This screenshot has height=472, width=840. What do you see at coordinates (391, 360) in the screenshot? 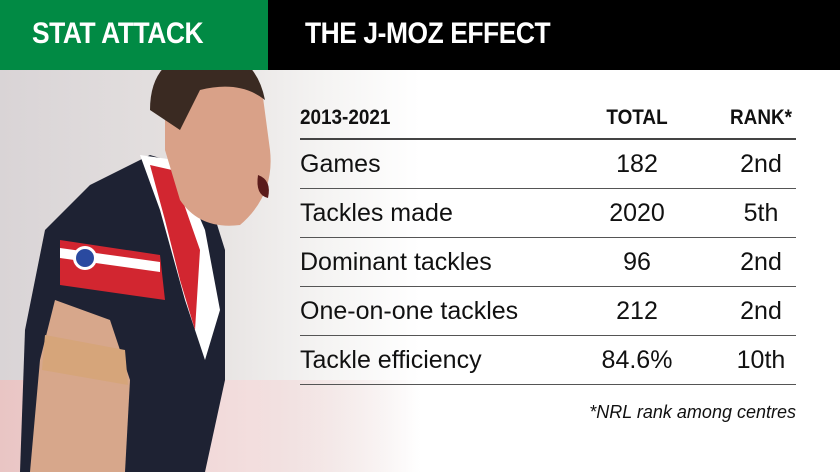
I see `stat-name: Tackle efficiency` at bounding box center [391, 360].